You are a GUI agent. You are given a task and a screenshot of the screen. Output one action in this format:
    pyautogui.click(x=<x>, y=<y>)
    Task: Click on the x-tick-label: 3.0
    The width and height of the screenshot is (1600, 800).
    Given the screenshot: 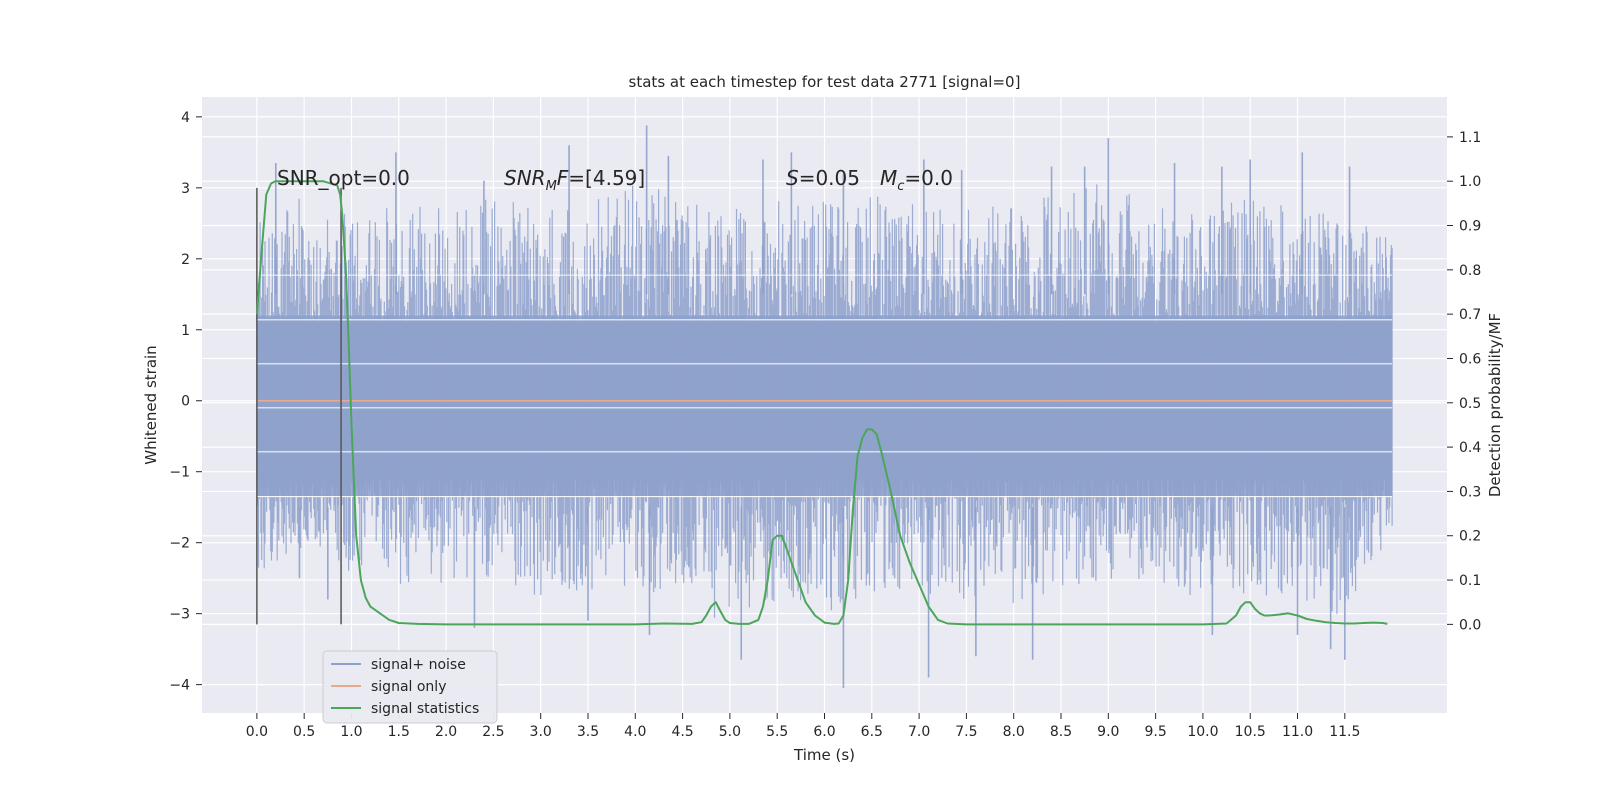 What is the action you would take?
    pyautogui.click(x=541, y=732)
    